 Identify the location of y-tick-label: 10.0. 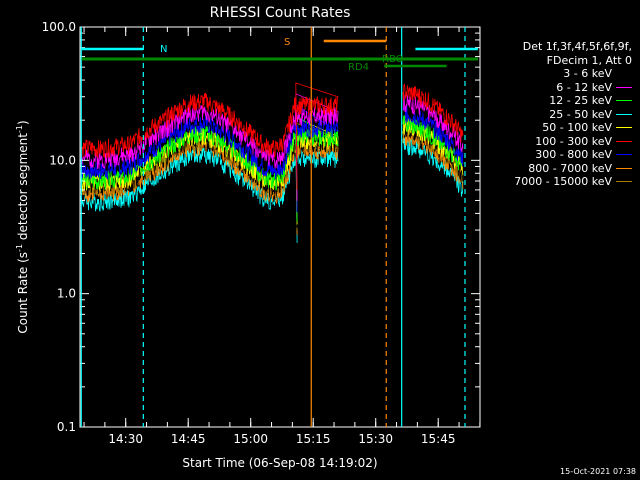
(62, 160).